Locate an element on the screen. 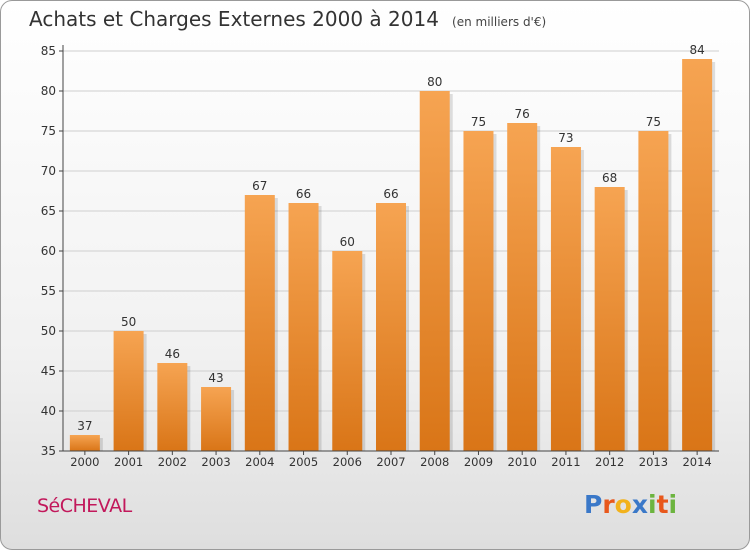 Image resolution: width=750 pixels, height=550 pixels. x-tick-label: 2014 is located at coordinates (696, 462).